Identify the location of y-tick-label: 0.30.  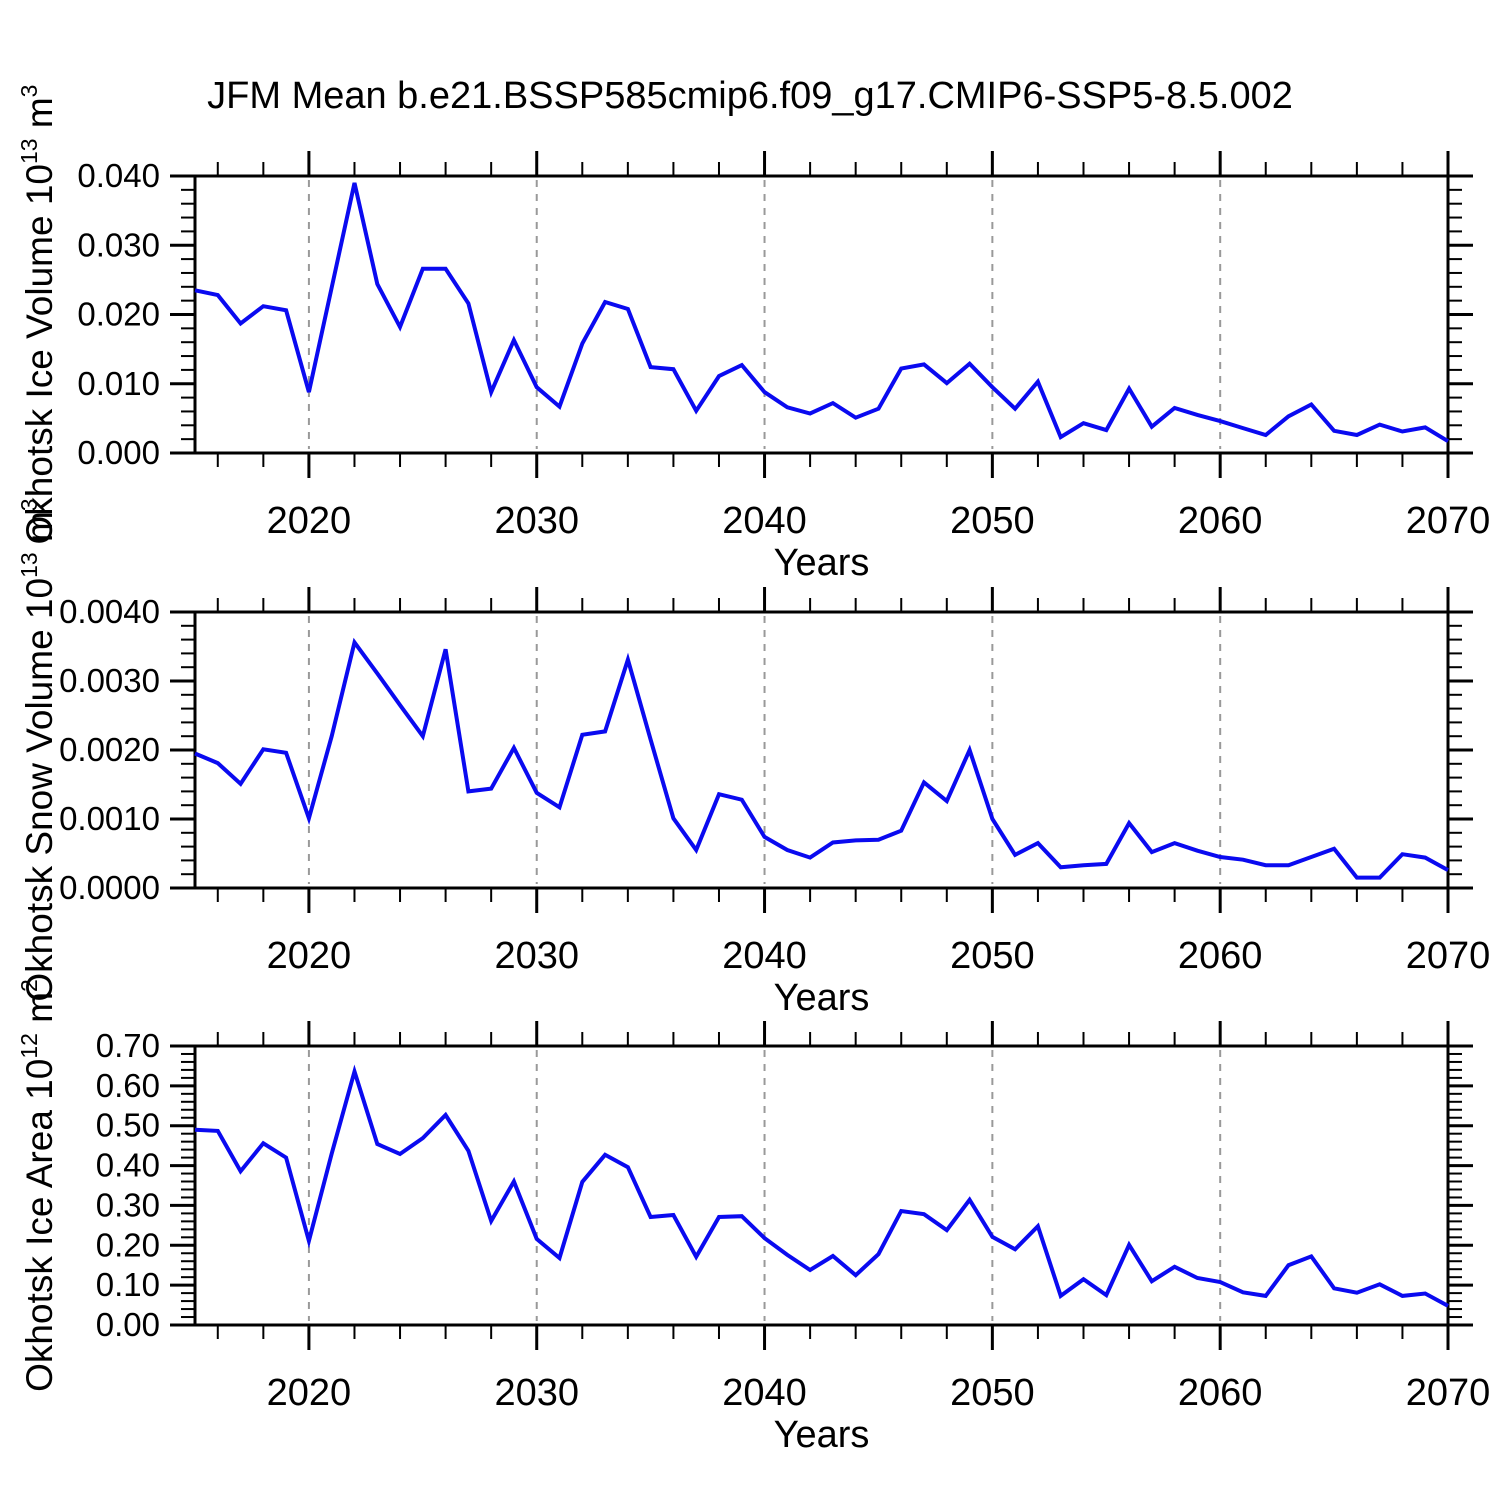
(128, 1204).